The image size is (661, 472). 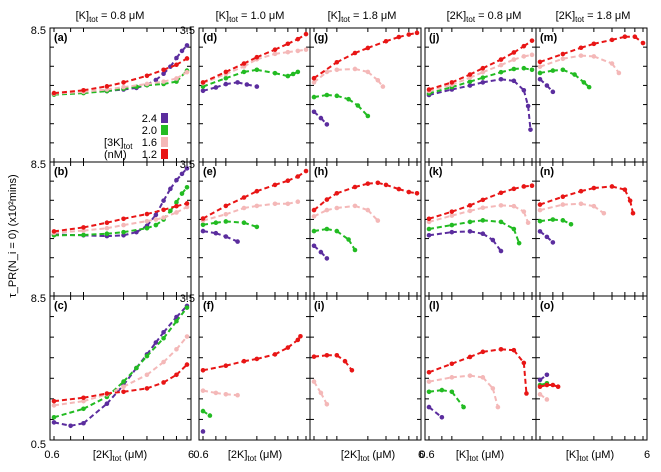 What do you see at coordinates (346, 213) in the screenshot?
I see `series-1.6` at bounding box center [346, 213].